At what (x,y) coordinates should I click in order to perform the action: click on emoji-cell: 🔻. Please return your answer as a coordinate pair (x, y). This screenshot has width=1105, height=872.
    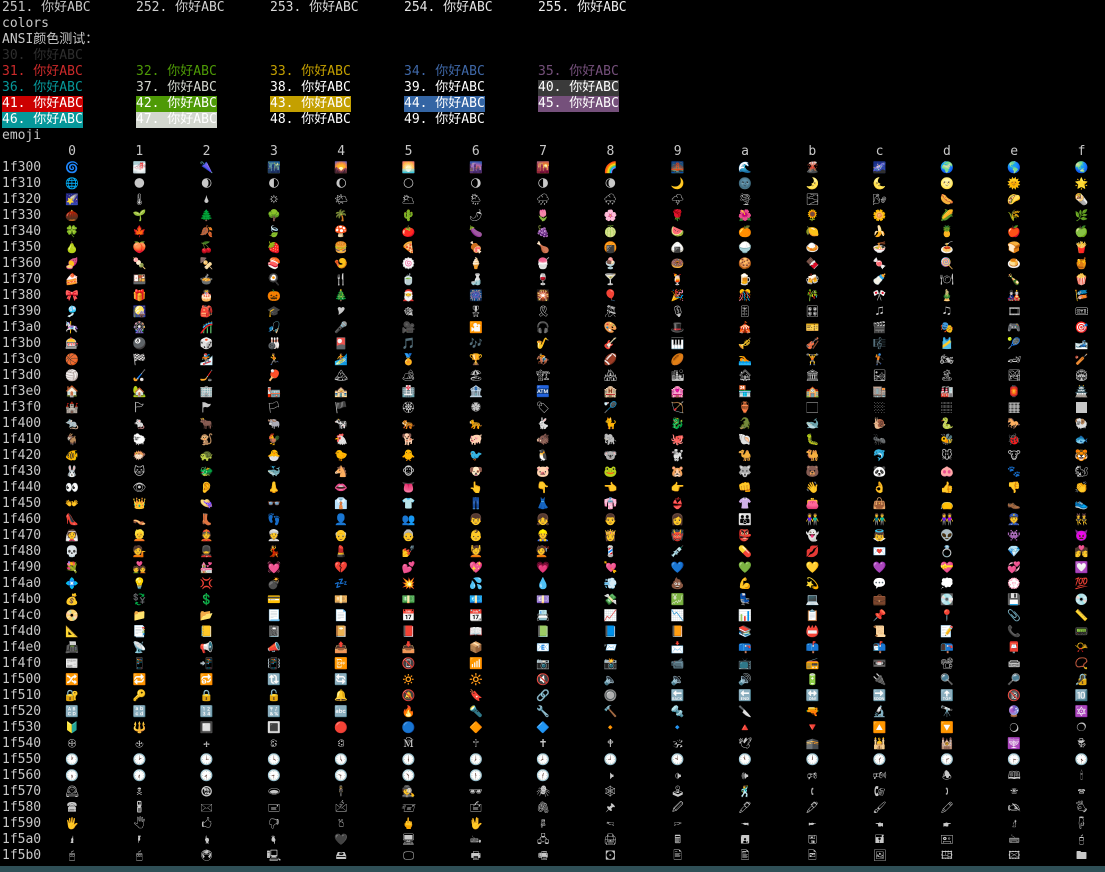
    Looking at the image, I should click on (812, 727).